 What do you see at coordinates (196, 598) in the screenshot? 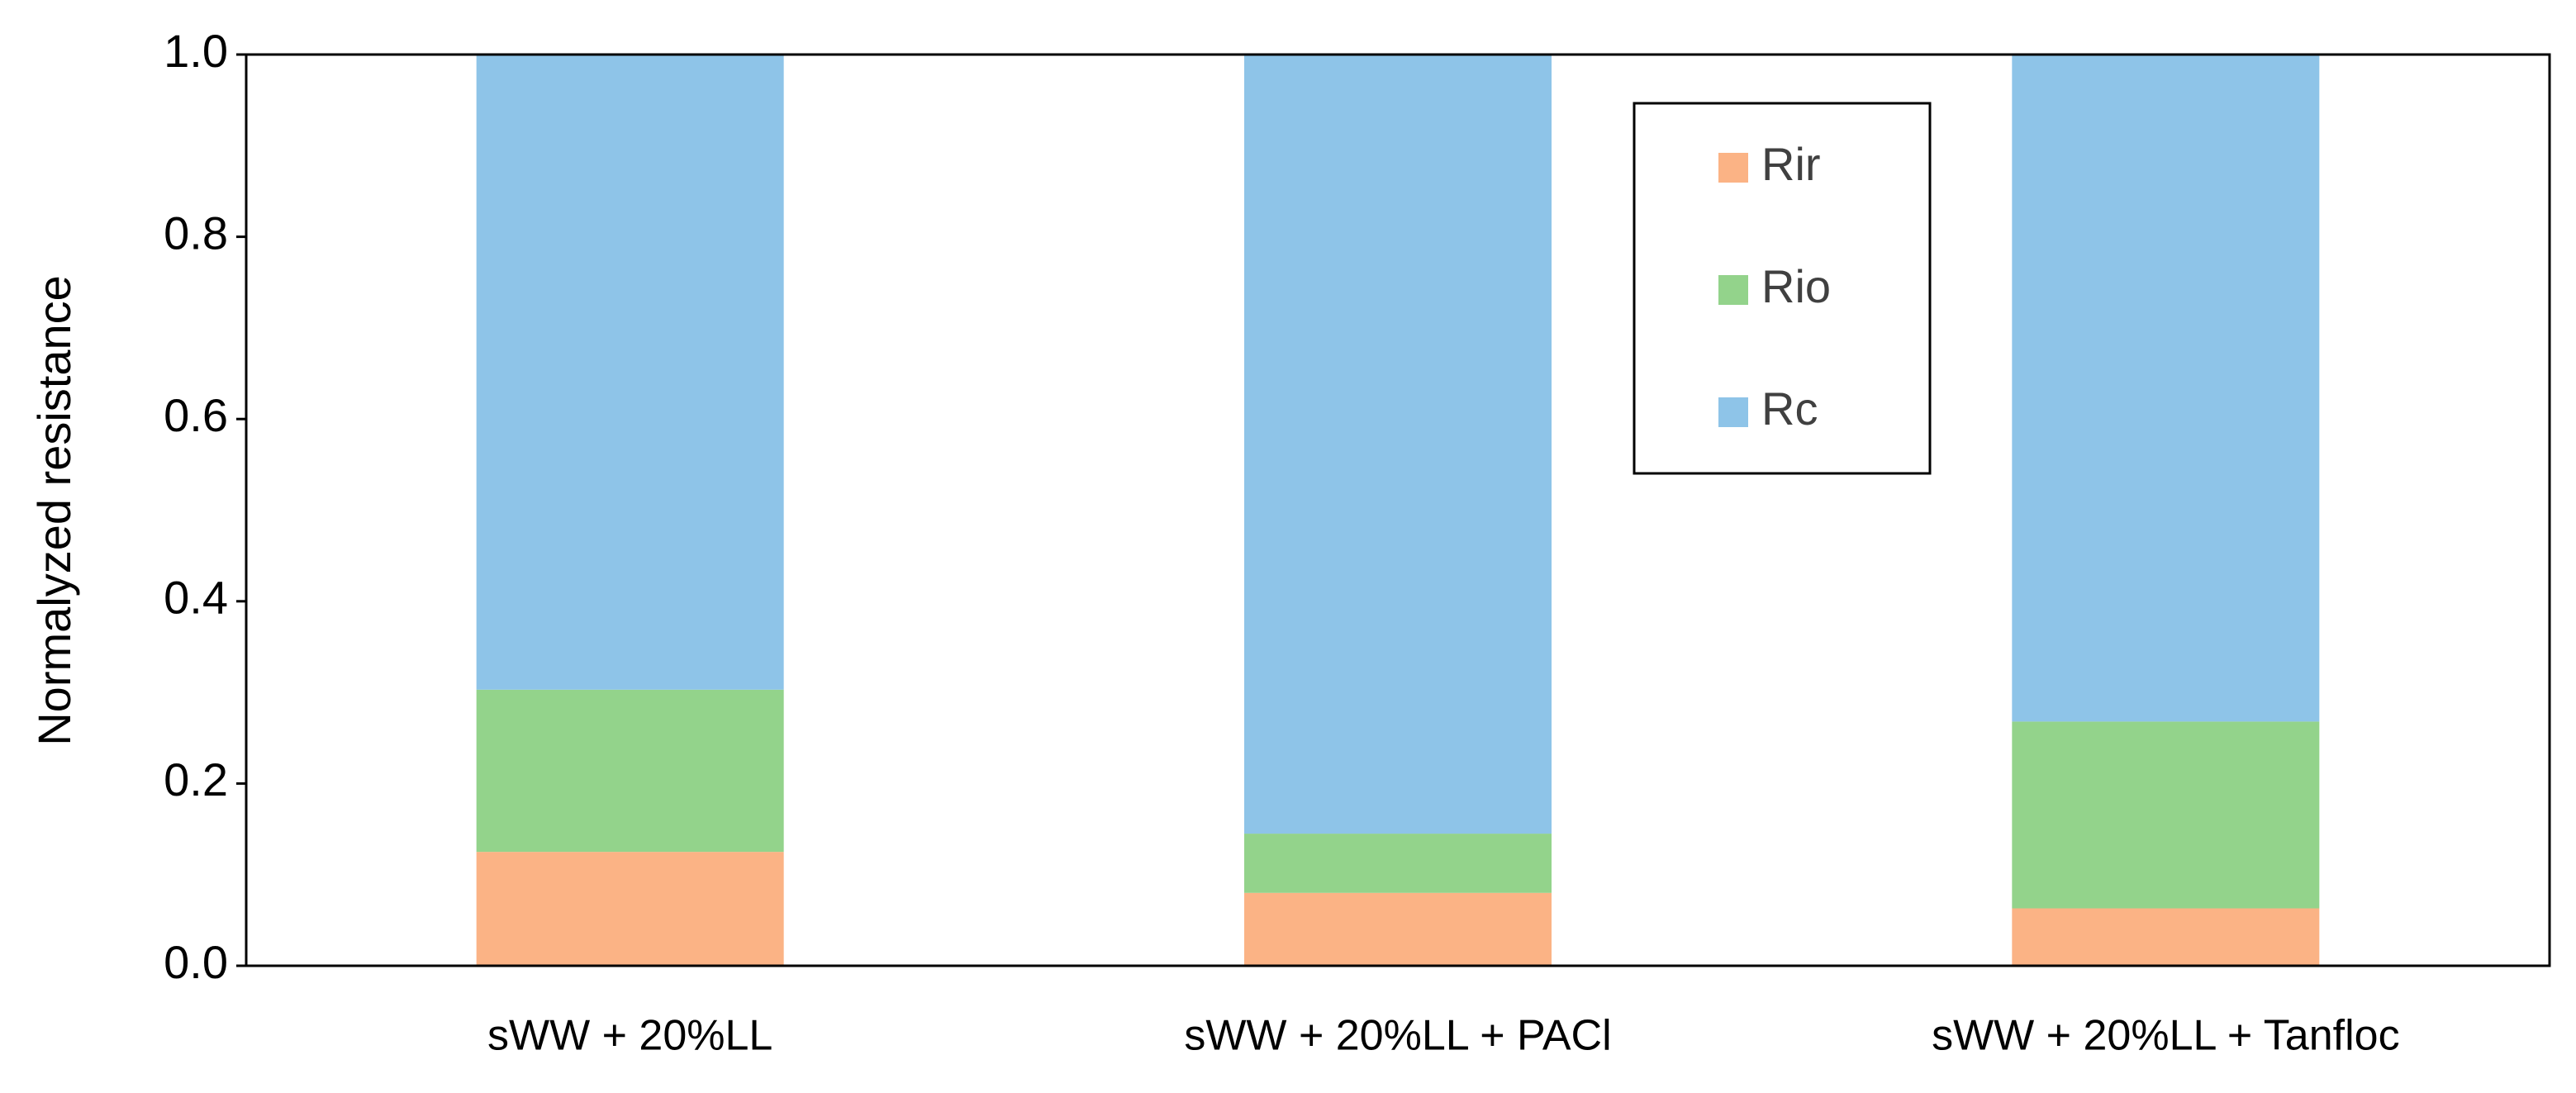
I see `y-tick-label: 0.4` at bounding box center [196, 598].